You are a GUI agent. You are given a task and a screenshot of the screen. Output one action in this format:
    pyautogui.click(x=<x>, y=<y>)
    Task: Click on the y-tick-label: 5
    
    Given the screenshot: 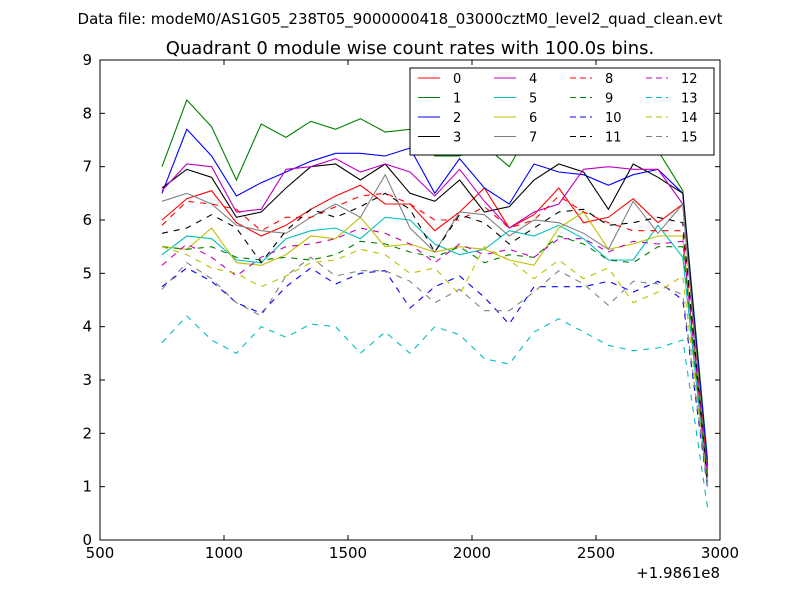 What is the action you would take?
    pyautogui.click(x=87, y=273)
    